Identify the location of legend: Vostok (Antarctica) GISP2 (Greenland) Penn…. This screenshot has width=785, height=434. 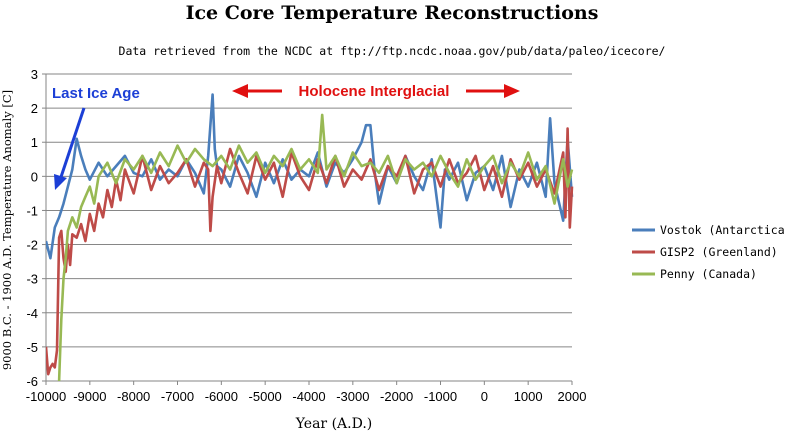
(708, 252).